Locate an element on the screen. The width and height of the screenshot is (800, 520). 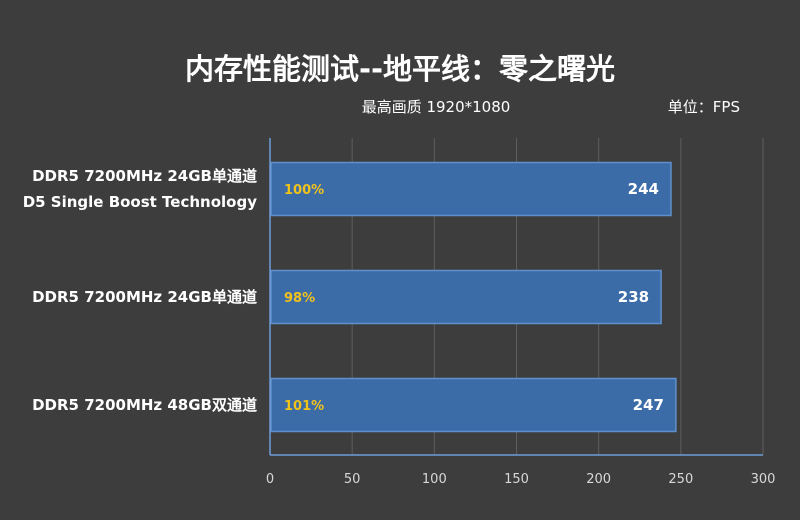
category-label-1: DDR5 7200MHz 24GB单通道 is located at coordinates (144, 297).